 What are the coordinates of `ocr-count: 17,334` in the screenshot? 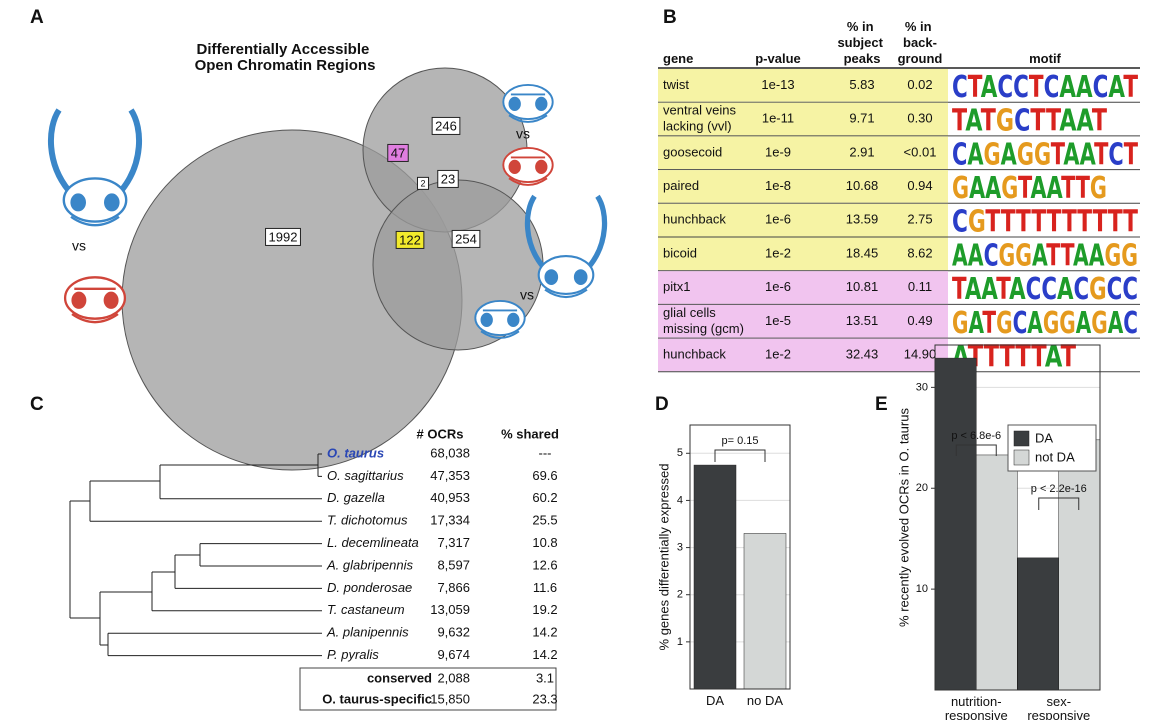 It's located at (450, 520).